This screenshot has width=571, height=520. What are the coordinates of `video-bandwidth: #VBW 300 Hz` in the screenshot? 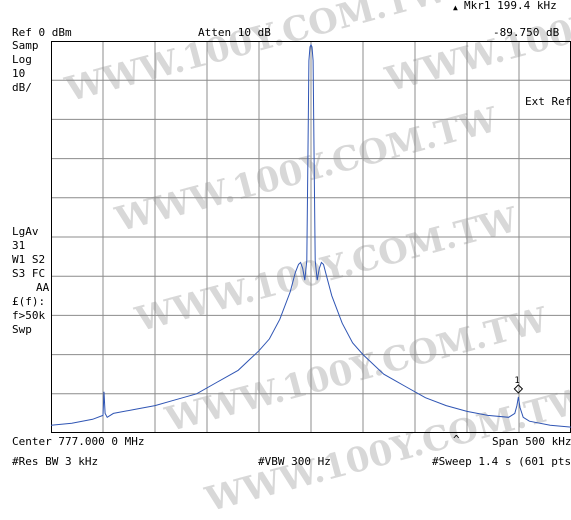 It's located at (294, 461).